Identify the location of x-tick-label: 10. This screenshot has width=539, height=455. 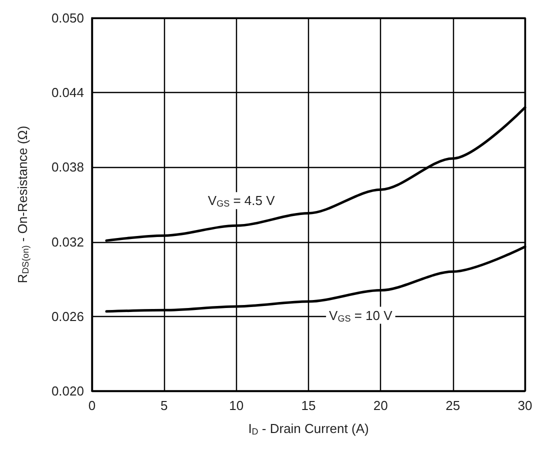
(236, 405).